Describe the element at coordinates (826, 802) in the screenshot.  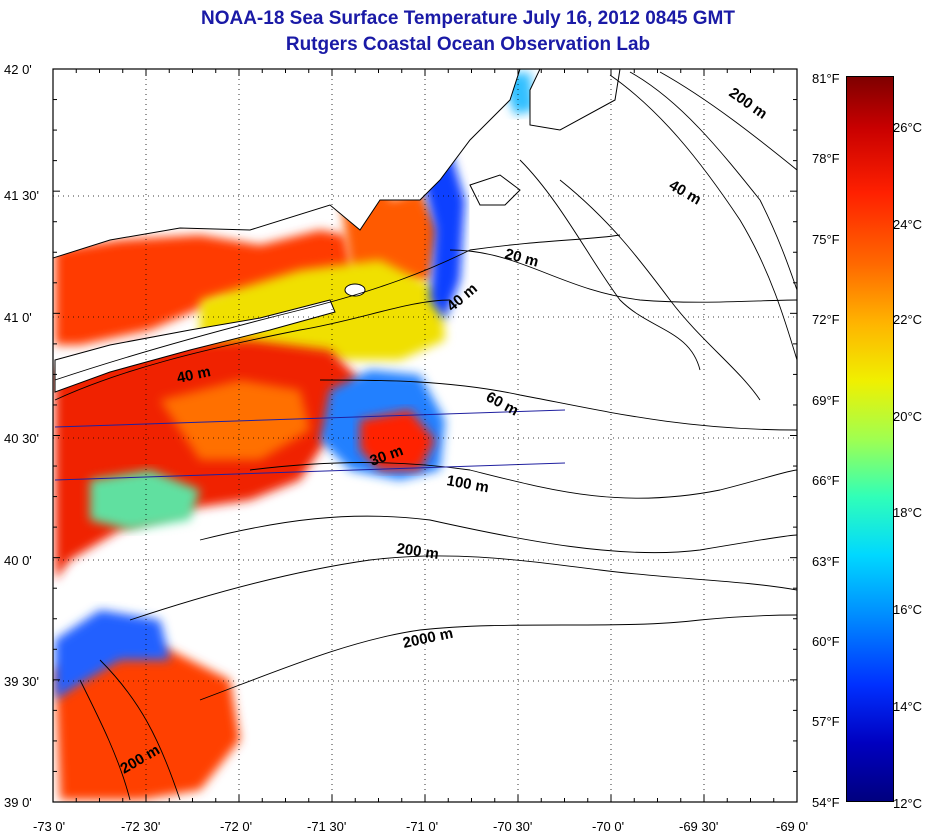
I see `fahrenheit-label: 54°F` at that location.